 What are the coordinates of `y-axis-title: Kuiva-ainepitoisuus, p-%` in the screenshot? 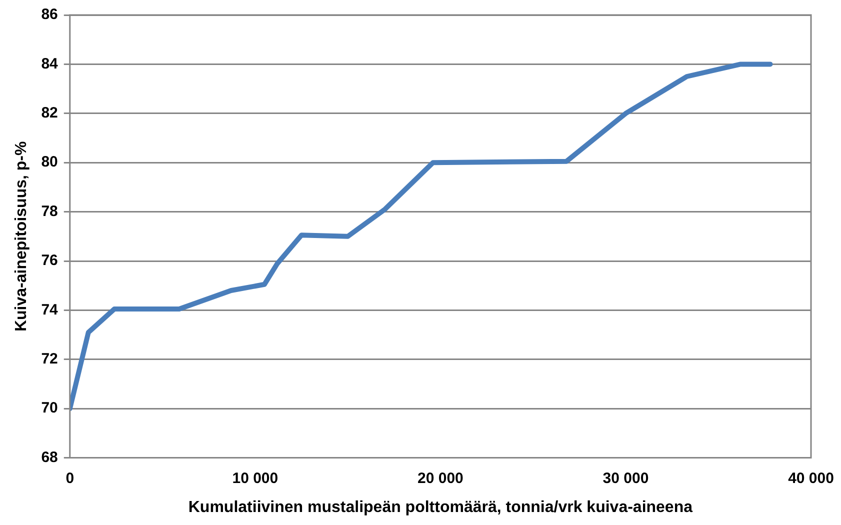 It's located at (21, 236).